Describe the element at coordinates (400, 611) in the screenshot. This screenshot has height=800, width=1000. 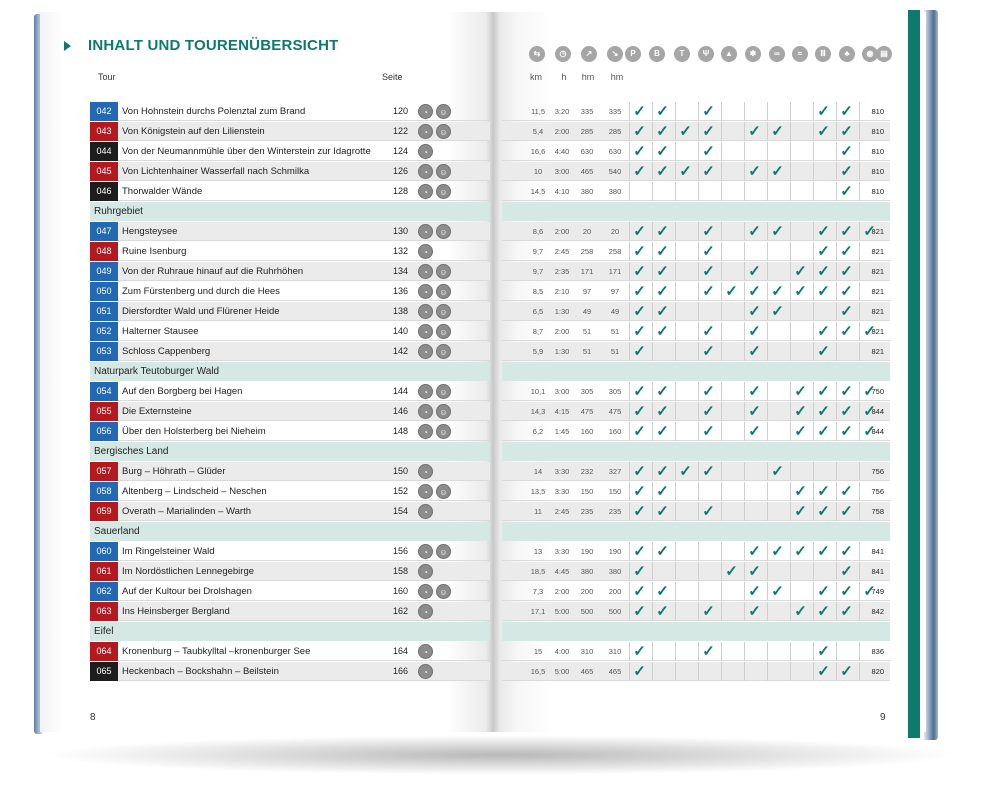
I see `tour-page: 162` at that location.